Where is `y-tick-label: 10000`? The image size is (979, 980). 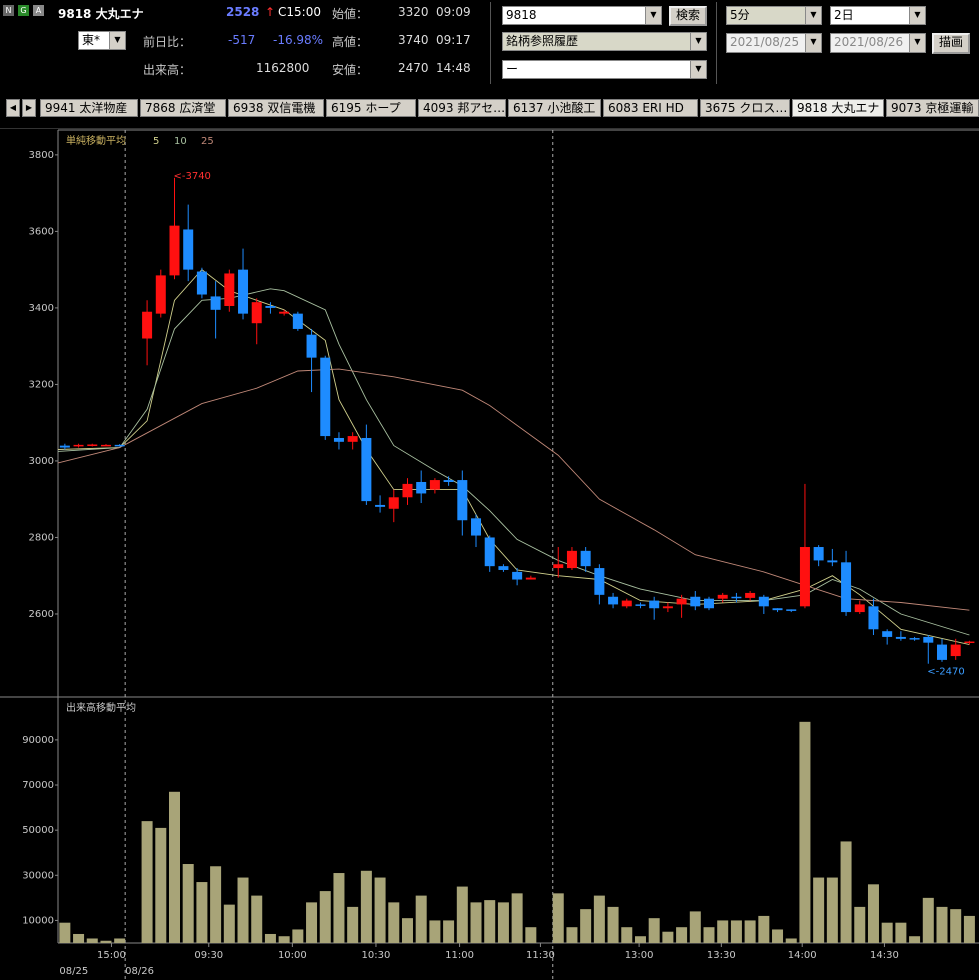 y-tick-label: 10000 is located at coordinates (38, 920).